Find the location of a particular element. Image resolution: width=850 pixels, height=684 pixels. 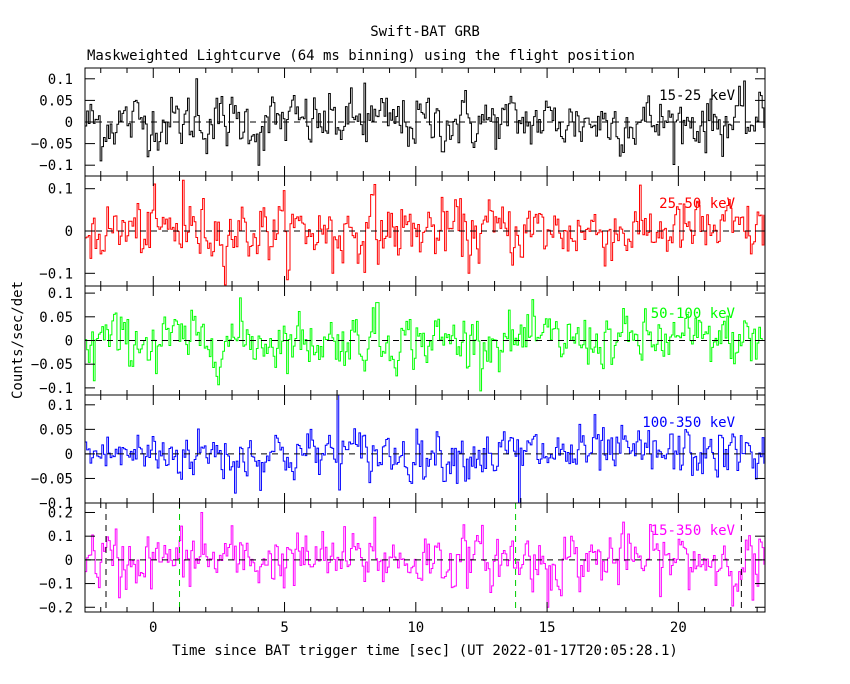

panel-50-100-keV: 0.1 0.05 0 −0.05 −0.1 50-100 keV is located at coordinates (398, 341).